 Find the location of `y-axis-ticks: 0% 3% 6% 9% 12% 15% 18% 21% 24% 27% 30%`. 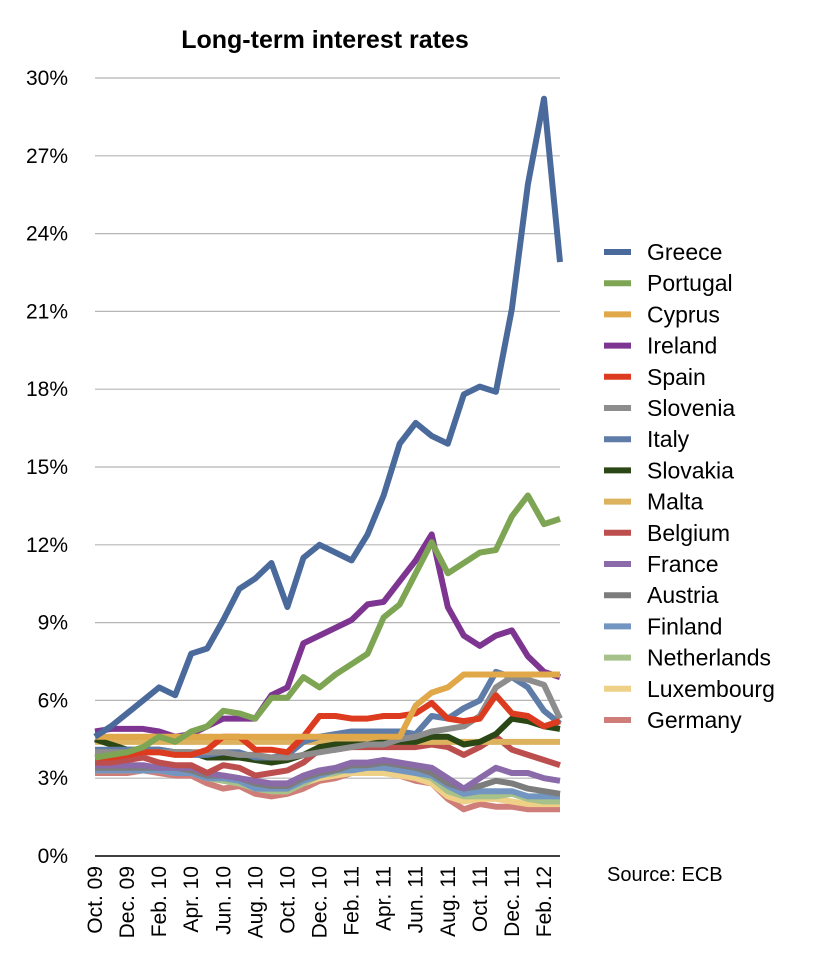

y-axis-ticks: 0% 3% 6% 9% 12% 15% 18% 21% 24% 27% 30% is located at coordinates (47, 467).